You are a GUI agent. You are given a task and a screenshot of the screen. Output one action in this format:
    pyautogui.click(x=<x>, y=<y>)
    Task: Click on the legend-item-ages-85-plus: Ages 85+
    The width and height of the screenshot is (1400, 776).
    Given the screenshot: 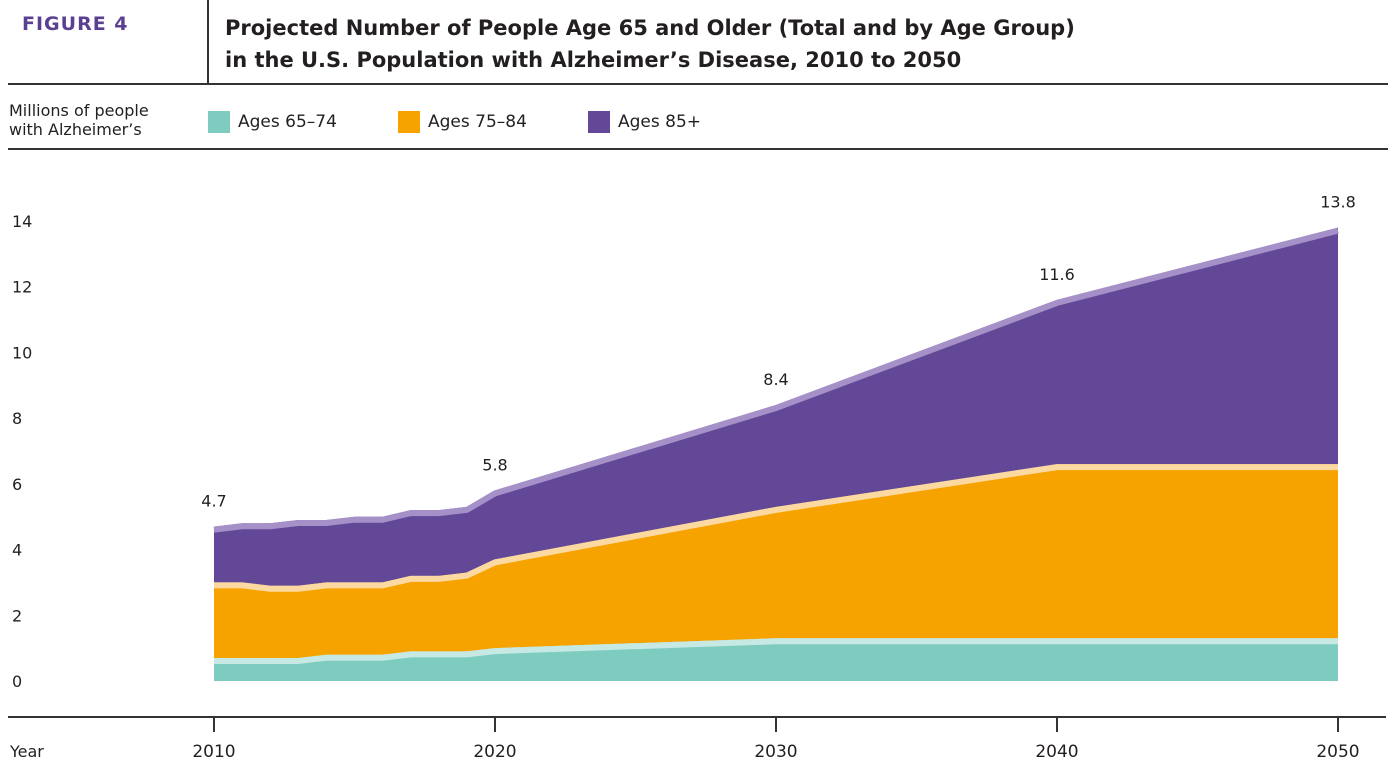 What is the action you would take?
    pyautogui.click(x=644, y=122)
    